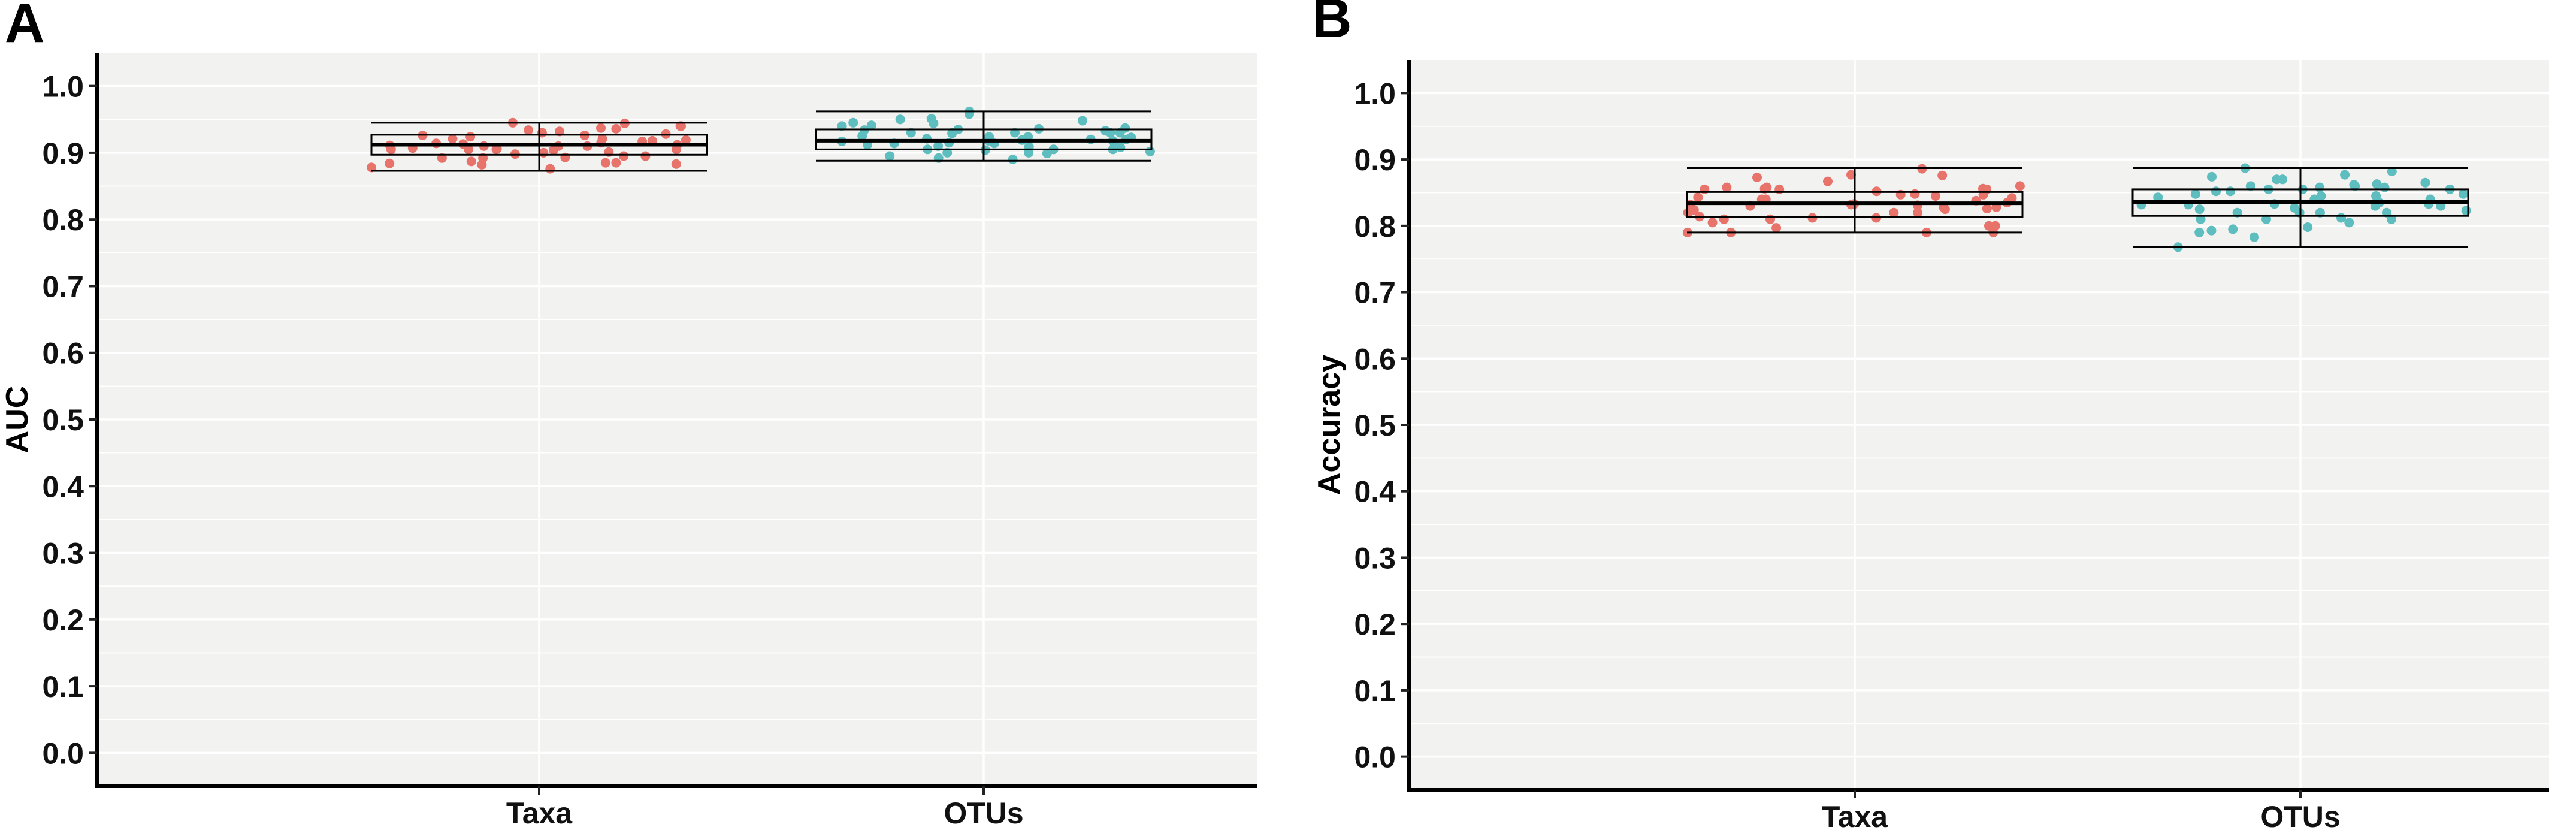 The height and width of the screenshot is (830, 2576). Describe the element at coordinates (1332, 24) in the screenshot. I see `panel-letter: B` at that location.